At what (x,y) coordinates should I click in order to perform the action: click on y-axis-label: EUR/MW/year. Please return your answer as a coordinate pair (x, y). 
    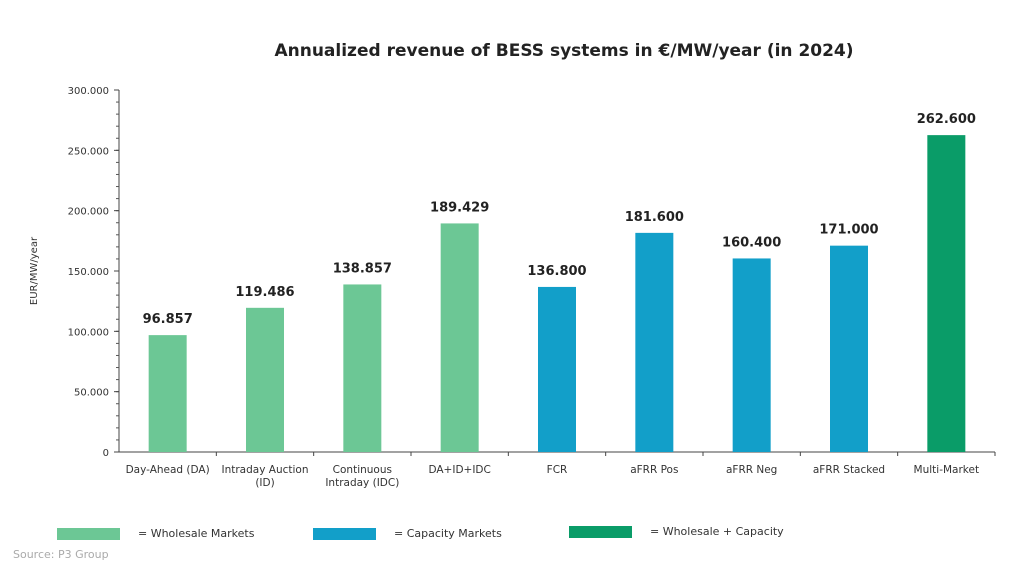
    Looking at the image, I should click on (34, 270).